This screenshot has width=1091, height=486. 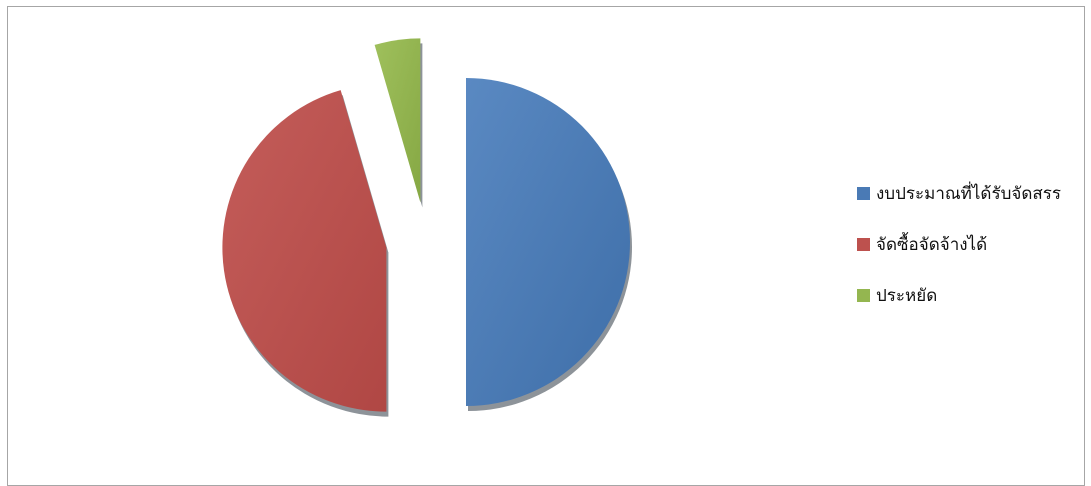 I want to click on pie-slice-procurement, so click(x=304, y=251).